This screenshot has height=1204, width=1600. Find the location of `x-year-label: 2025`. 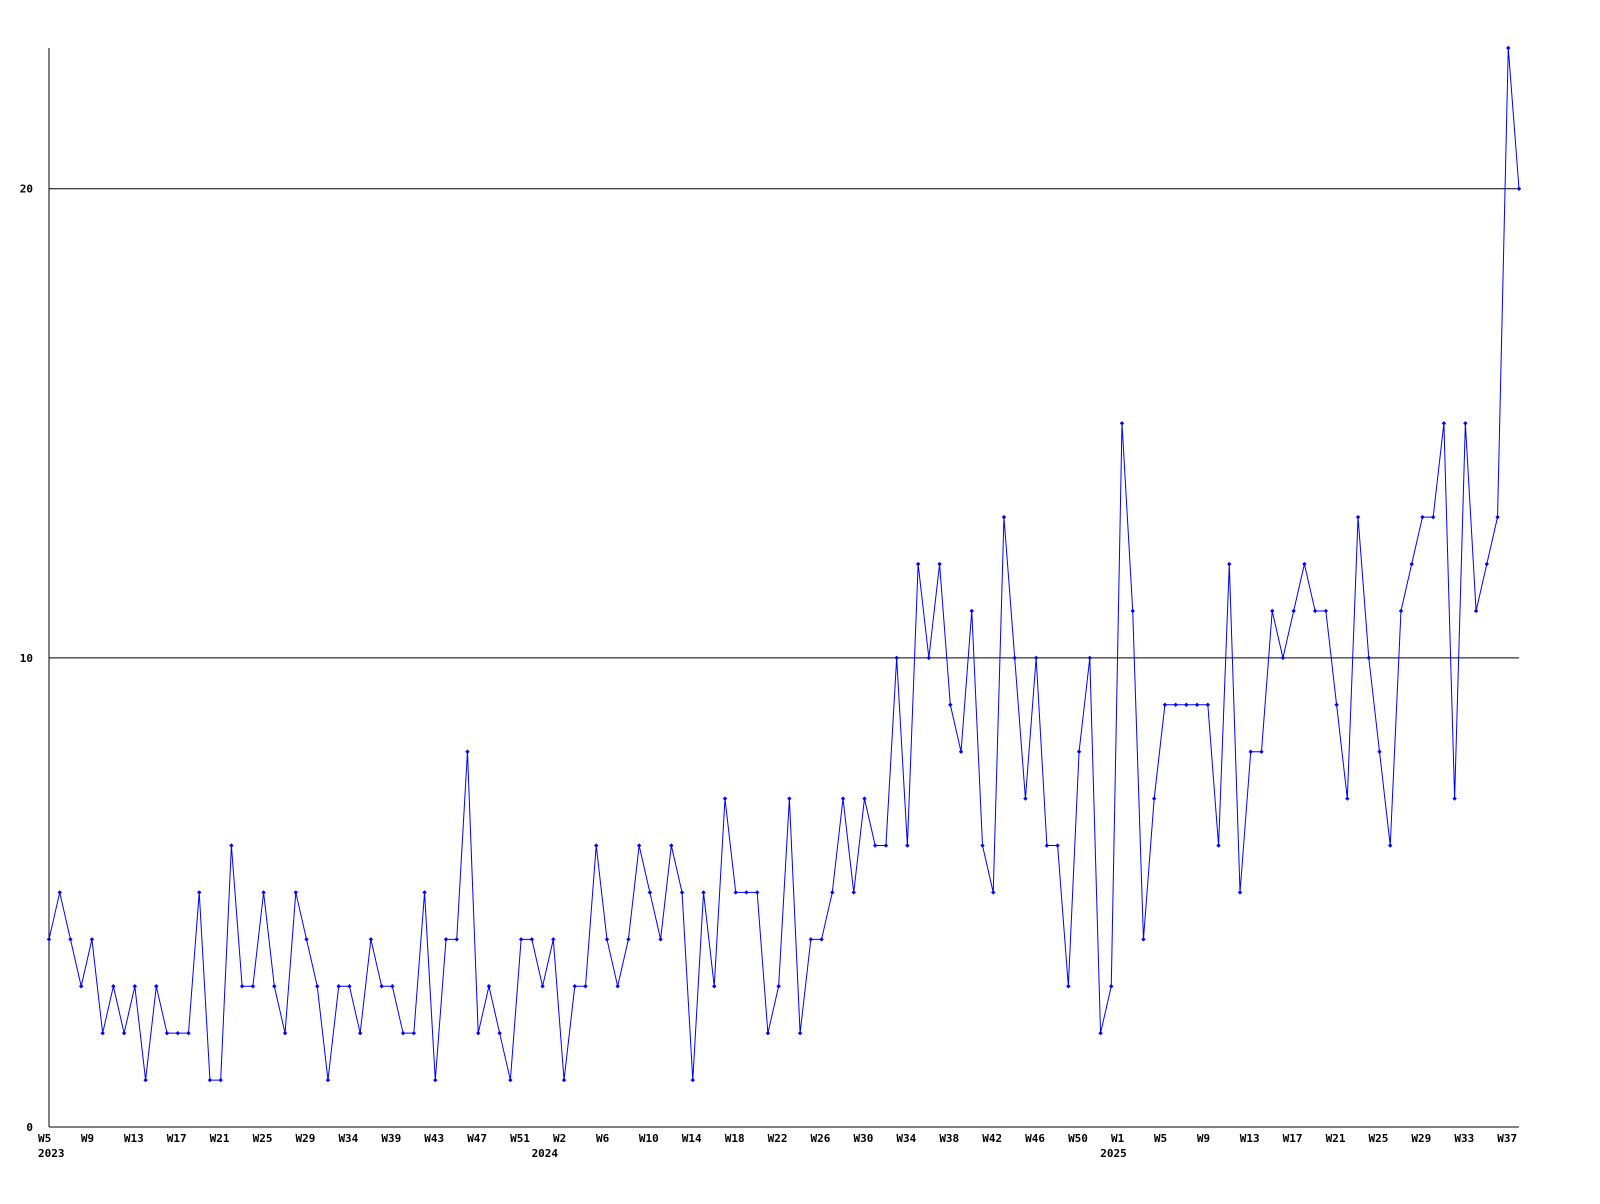

x-year-label: 2025 is located at coordinates (1113, 1153).